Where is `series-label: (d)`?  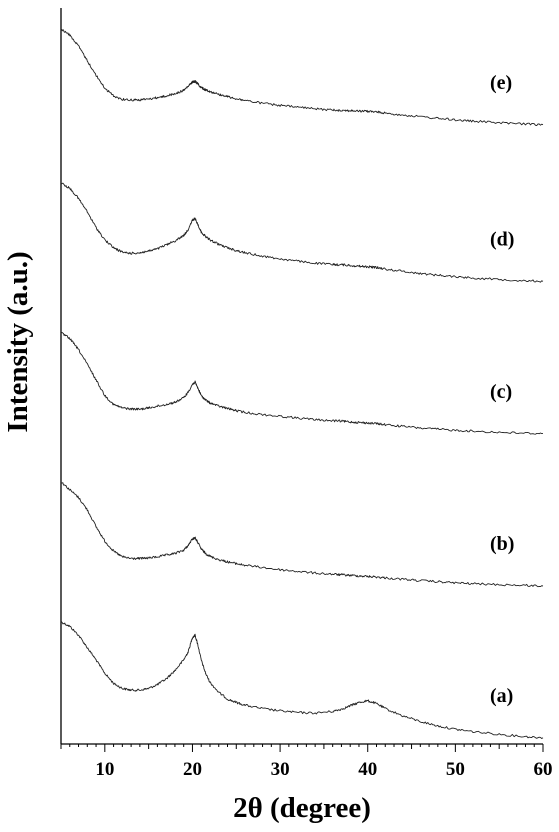 series-label: (d) is located at coordinates (502, 239).